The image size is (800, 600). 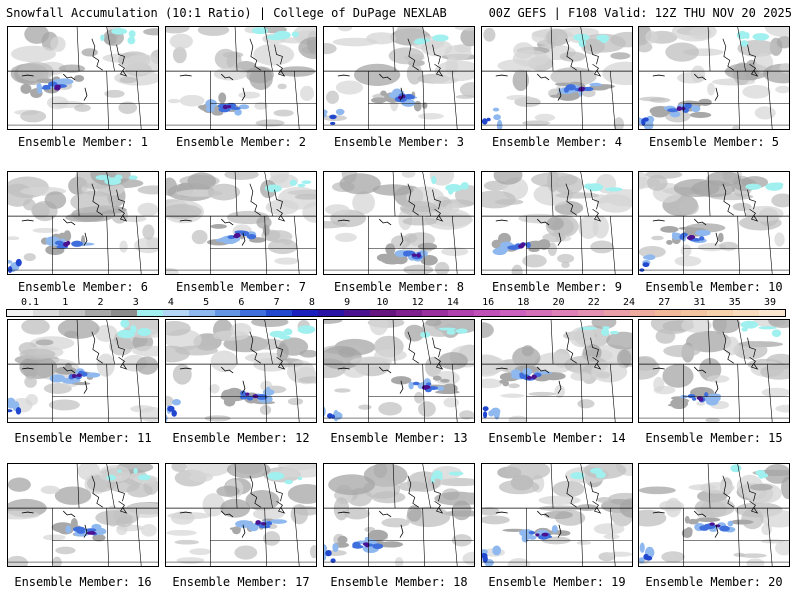 I want to click on colorbar-tick-label: 9, so click(x=347, y=302).